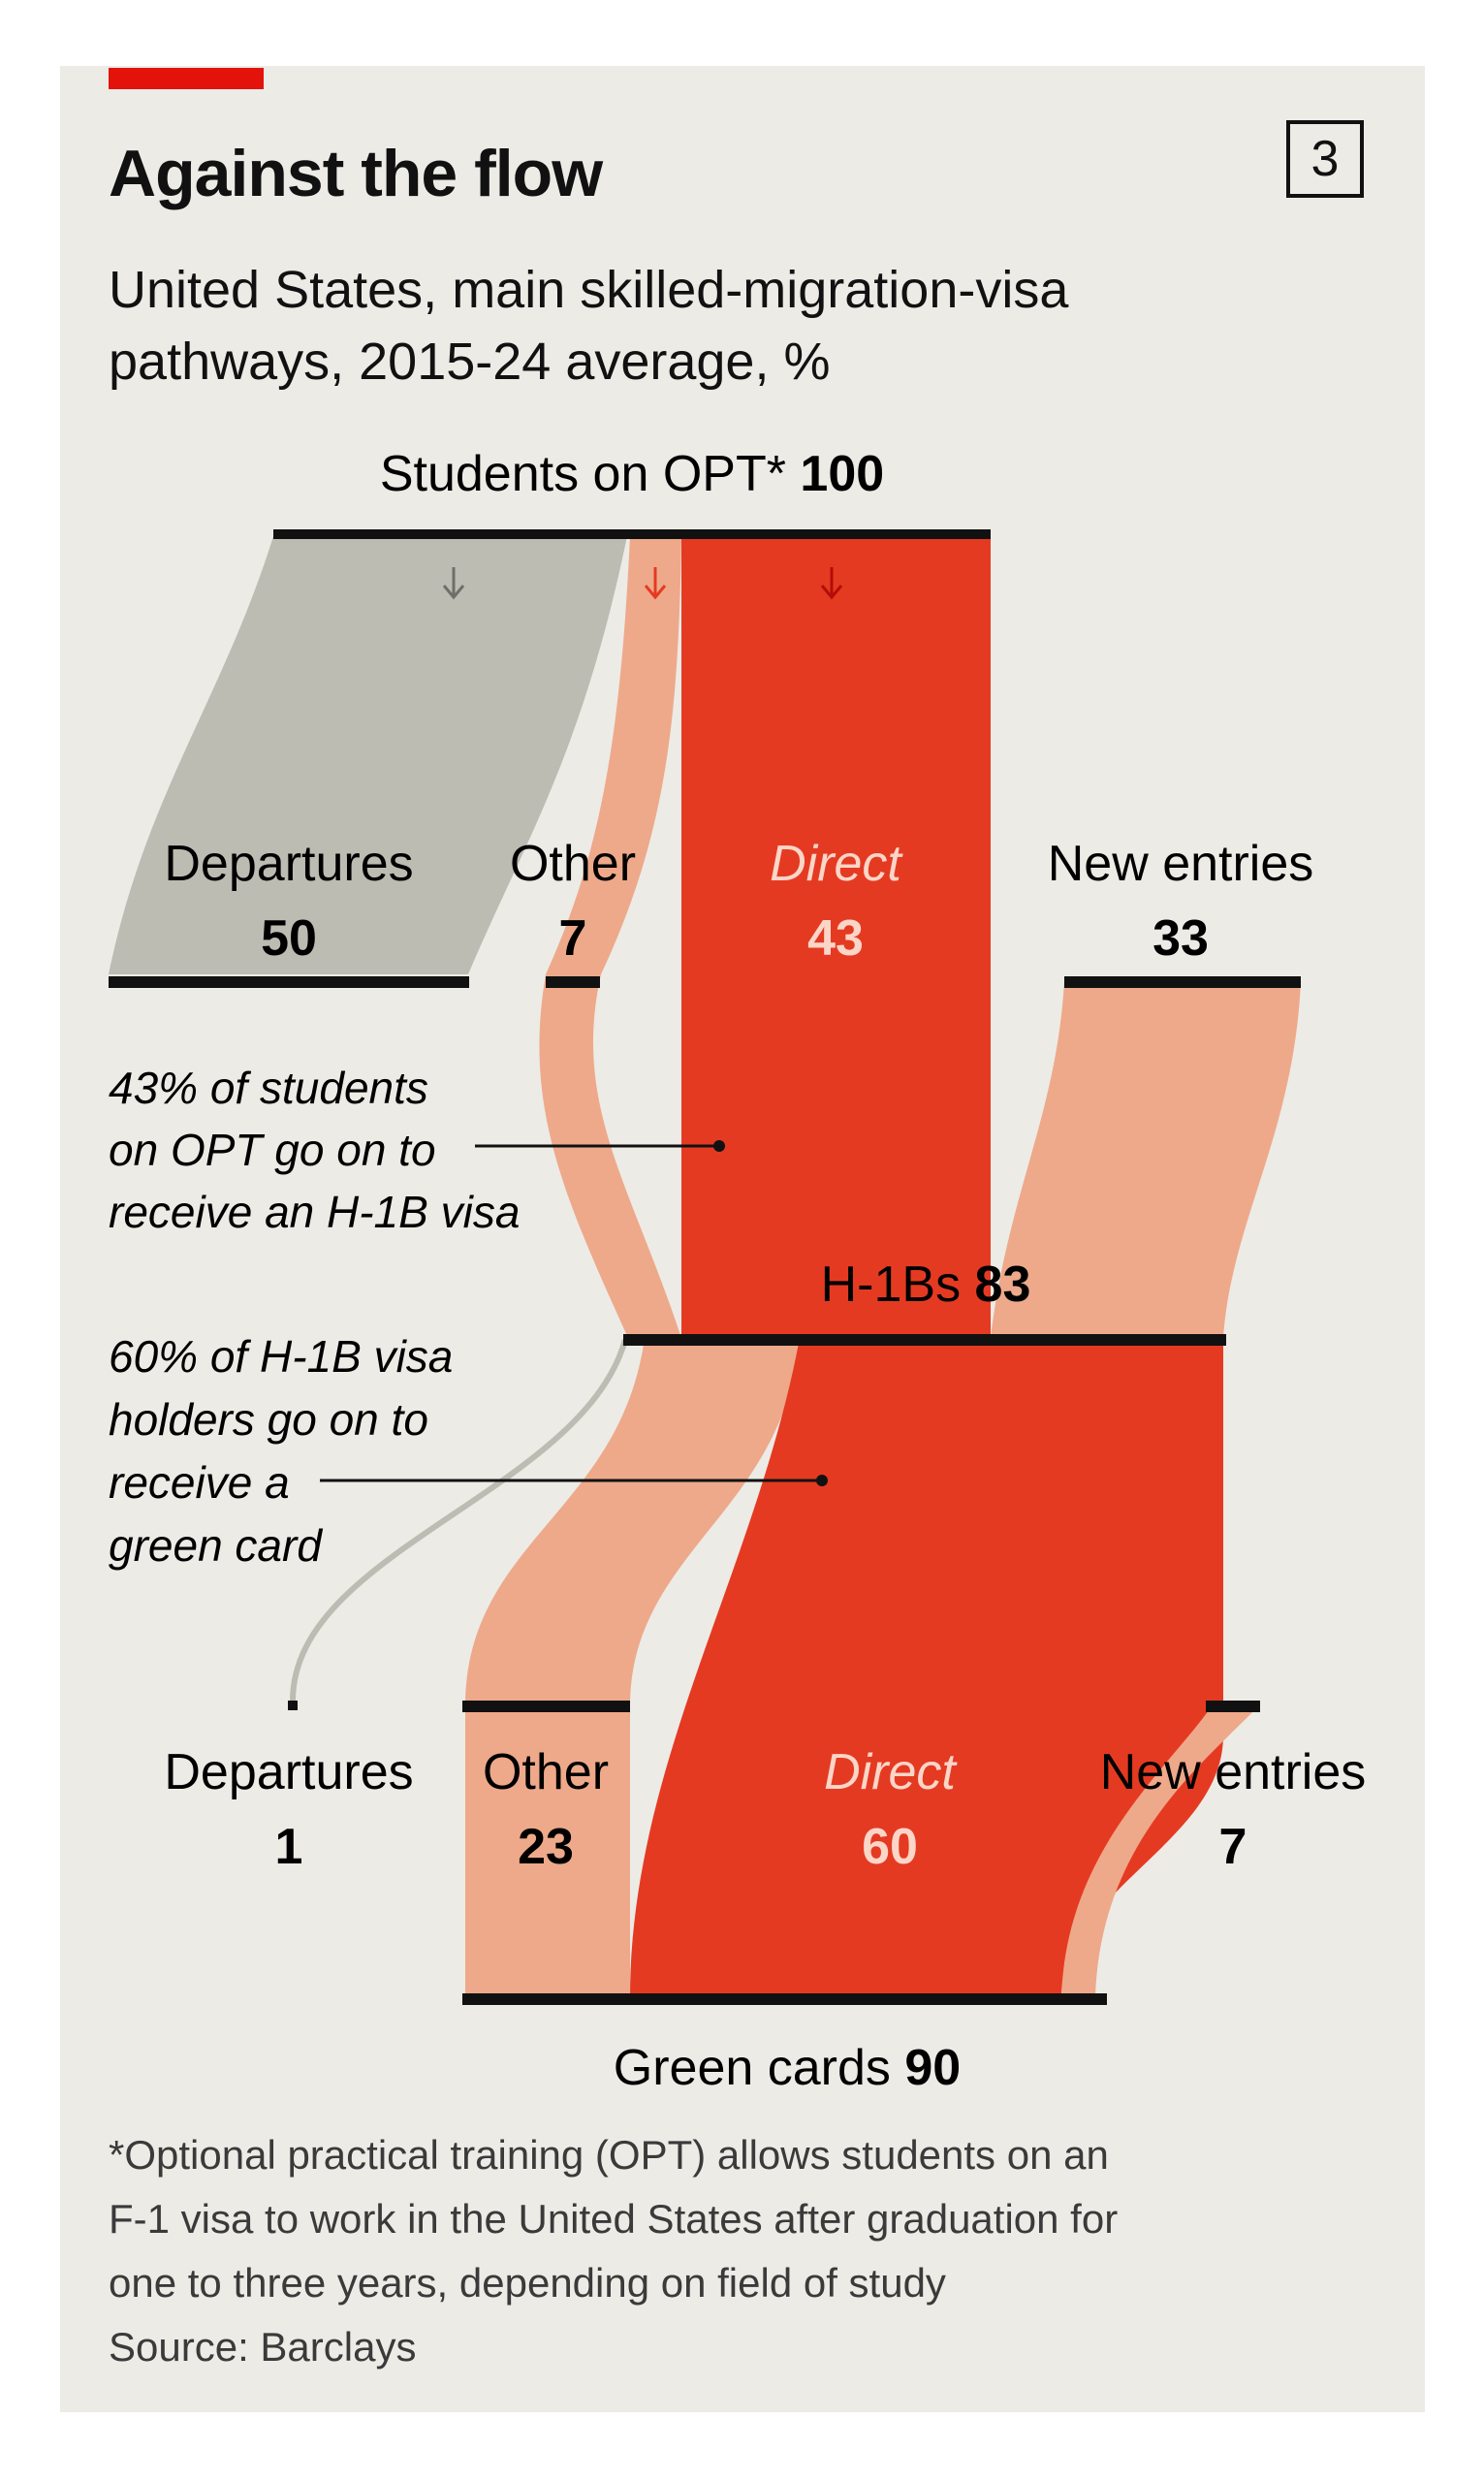  Describe the element at coordinates (263, 2347) in the screenshot. I see `source-line: Source: Barclays` at that location.